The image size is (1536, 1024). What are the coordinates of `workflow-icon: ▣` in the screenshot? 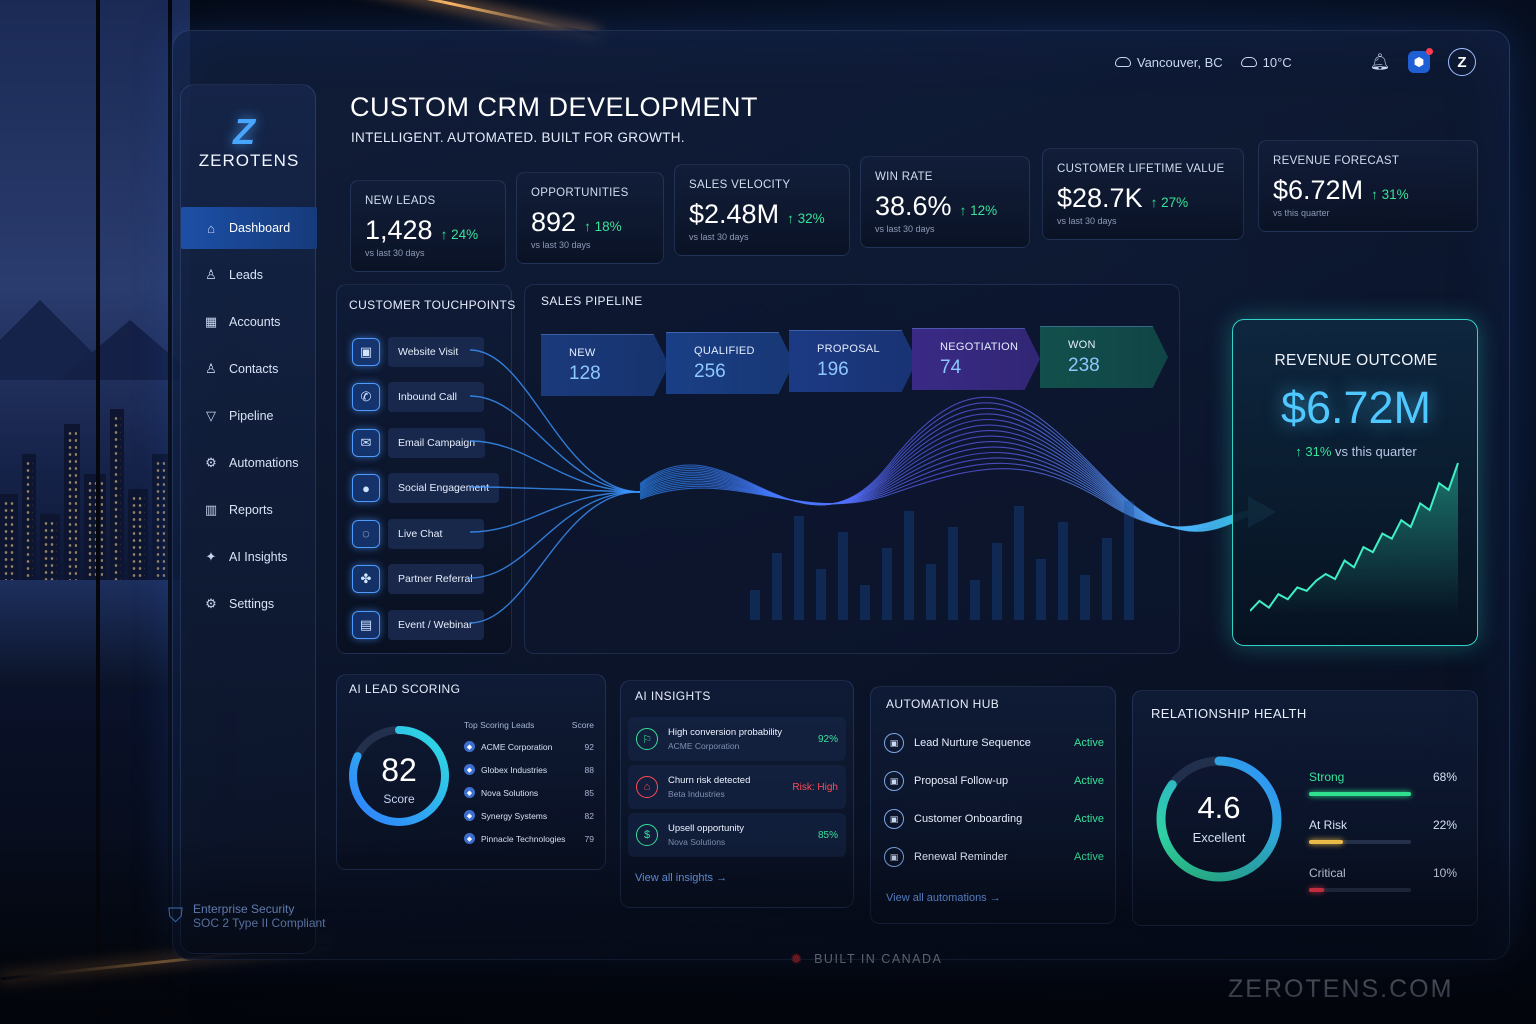 It's located at (894, 781).